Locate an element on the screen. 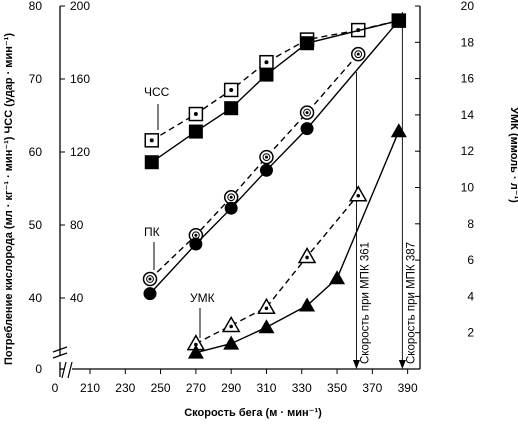 This screenshot has height=424, width=518. y-right-tick-label: 14 is located at coordinates (468, 115).